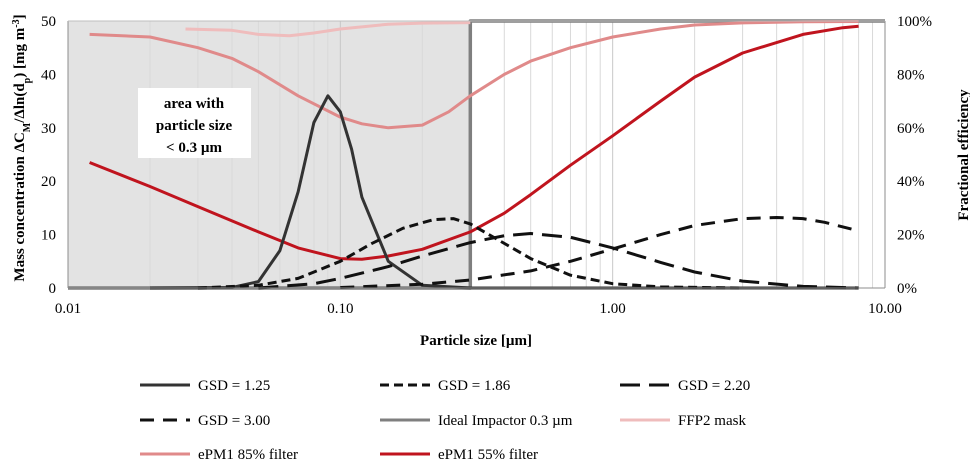  I want to click on legend-label: FFP2 mask, so click(712, 421).